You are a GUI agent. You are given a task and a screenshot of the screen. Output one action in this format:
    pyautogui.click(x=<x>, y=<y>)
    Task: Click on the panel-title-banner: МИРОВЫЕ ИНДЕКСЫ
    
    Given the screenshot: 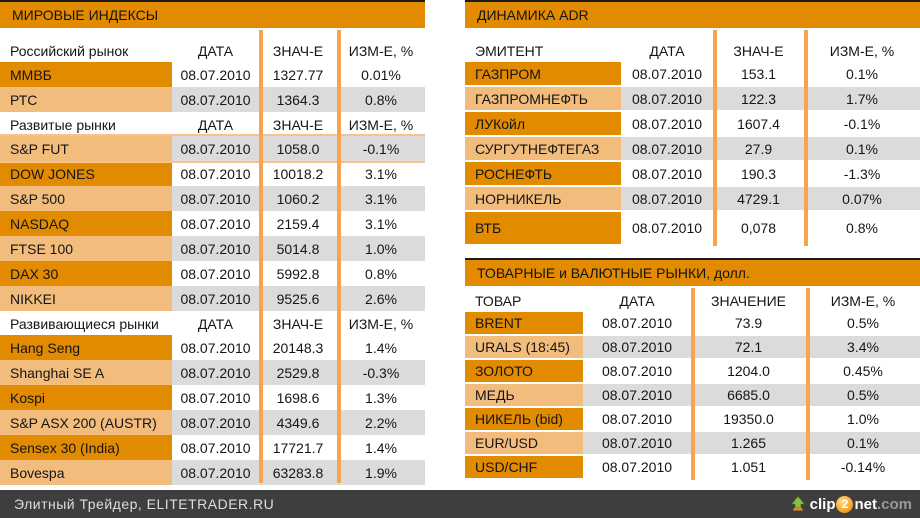 What is the action you would take?
    pyautogui.click(x=212, y=14)
    